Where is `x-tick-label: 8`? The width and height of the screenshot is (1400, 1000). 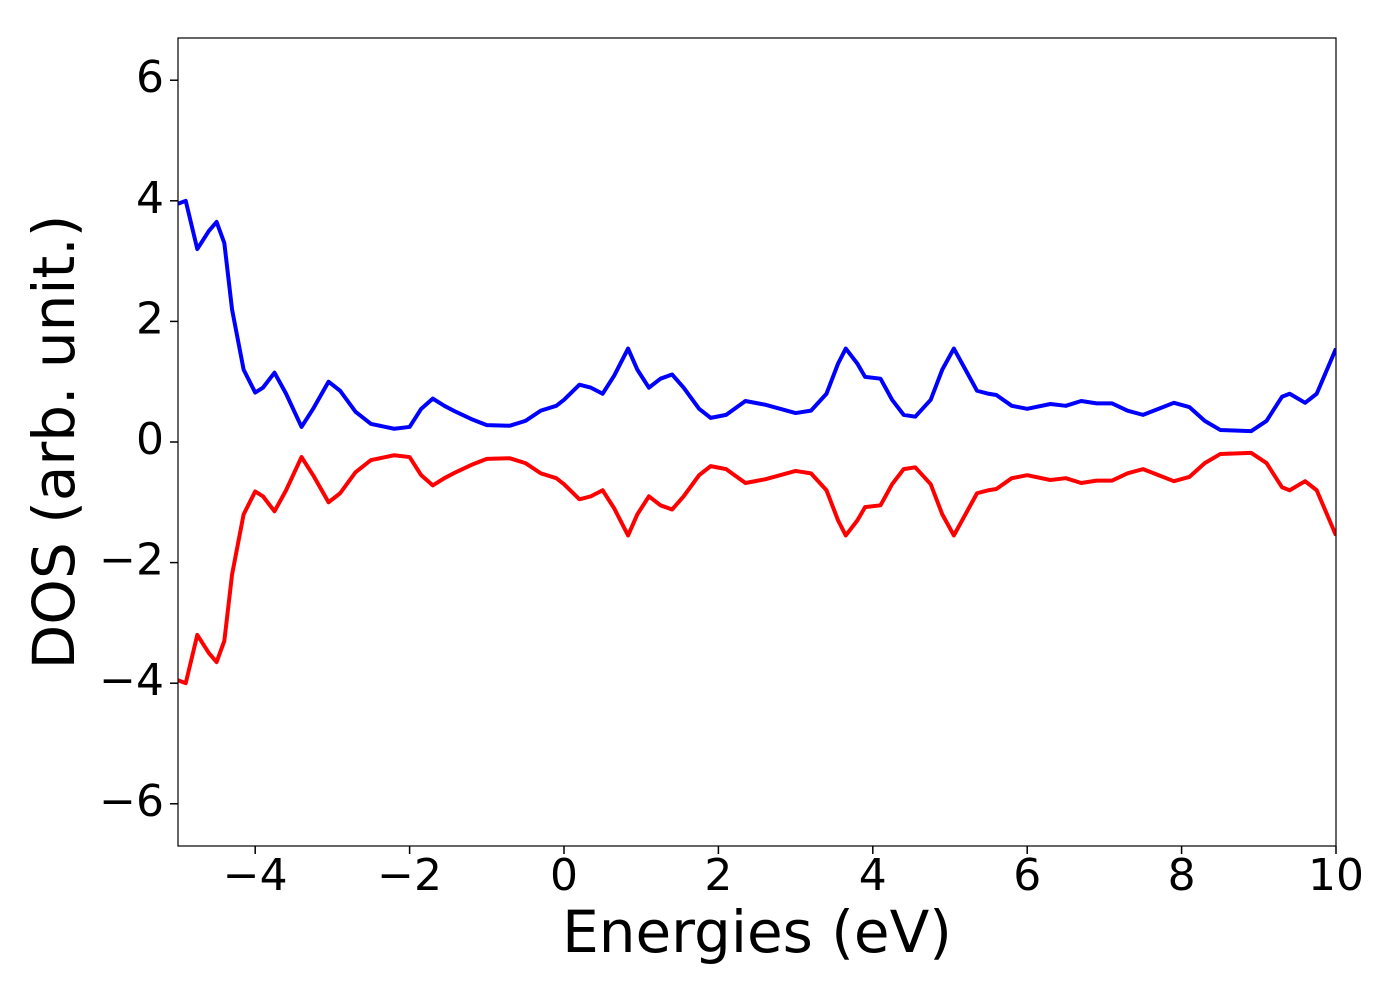 x-tick-label: 8 is located at coordinates (1182, 875).